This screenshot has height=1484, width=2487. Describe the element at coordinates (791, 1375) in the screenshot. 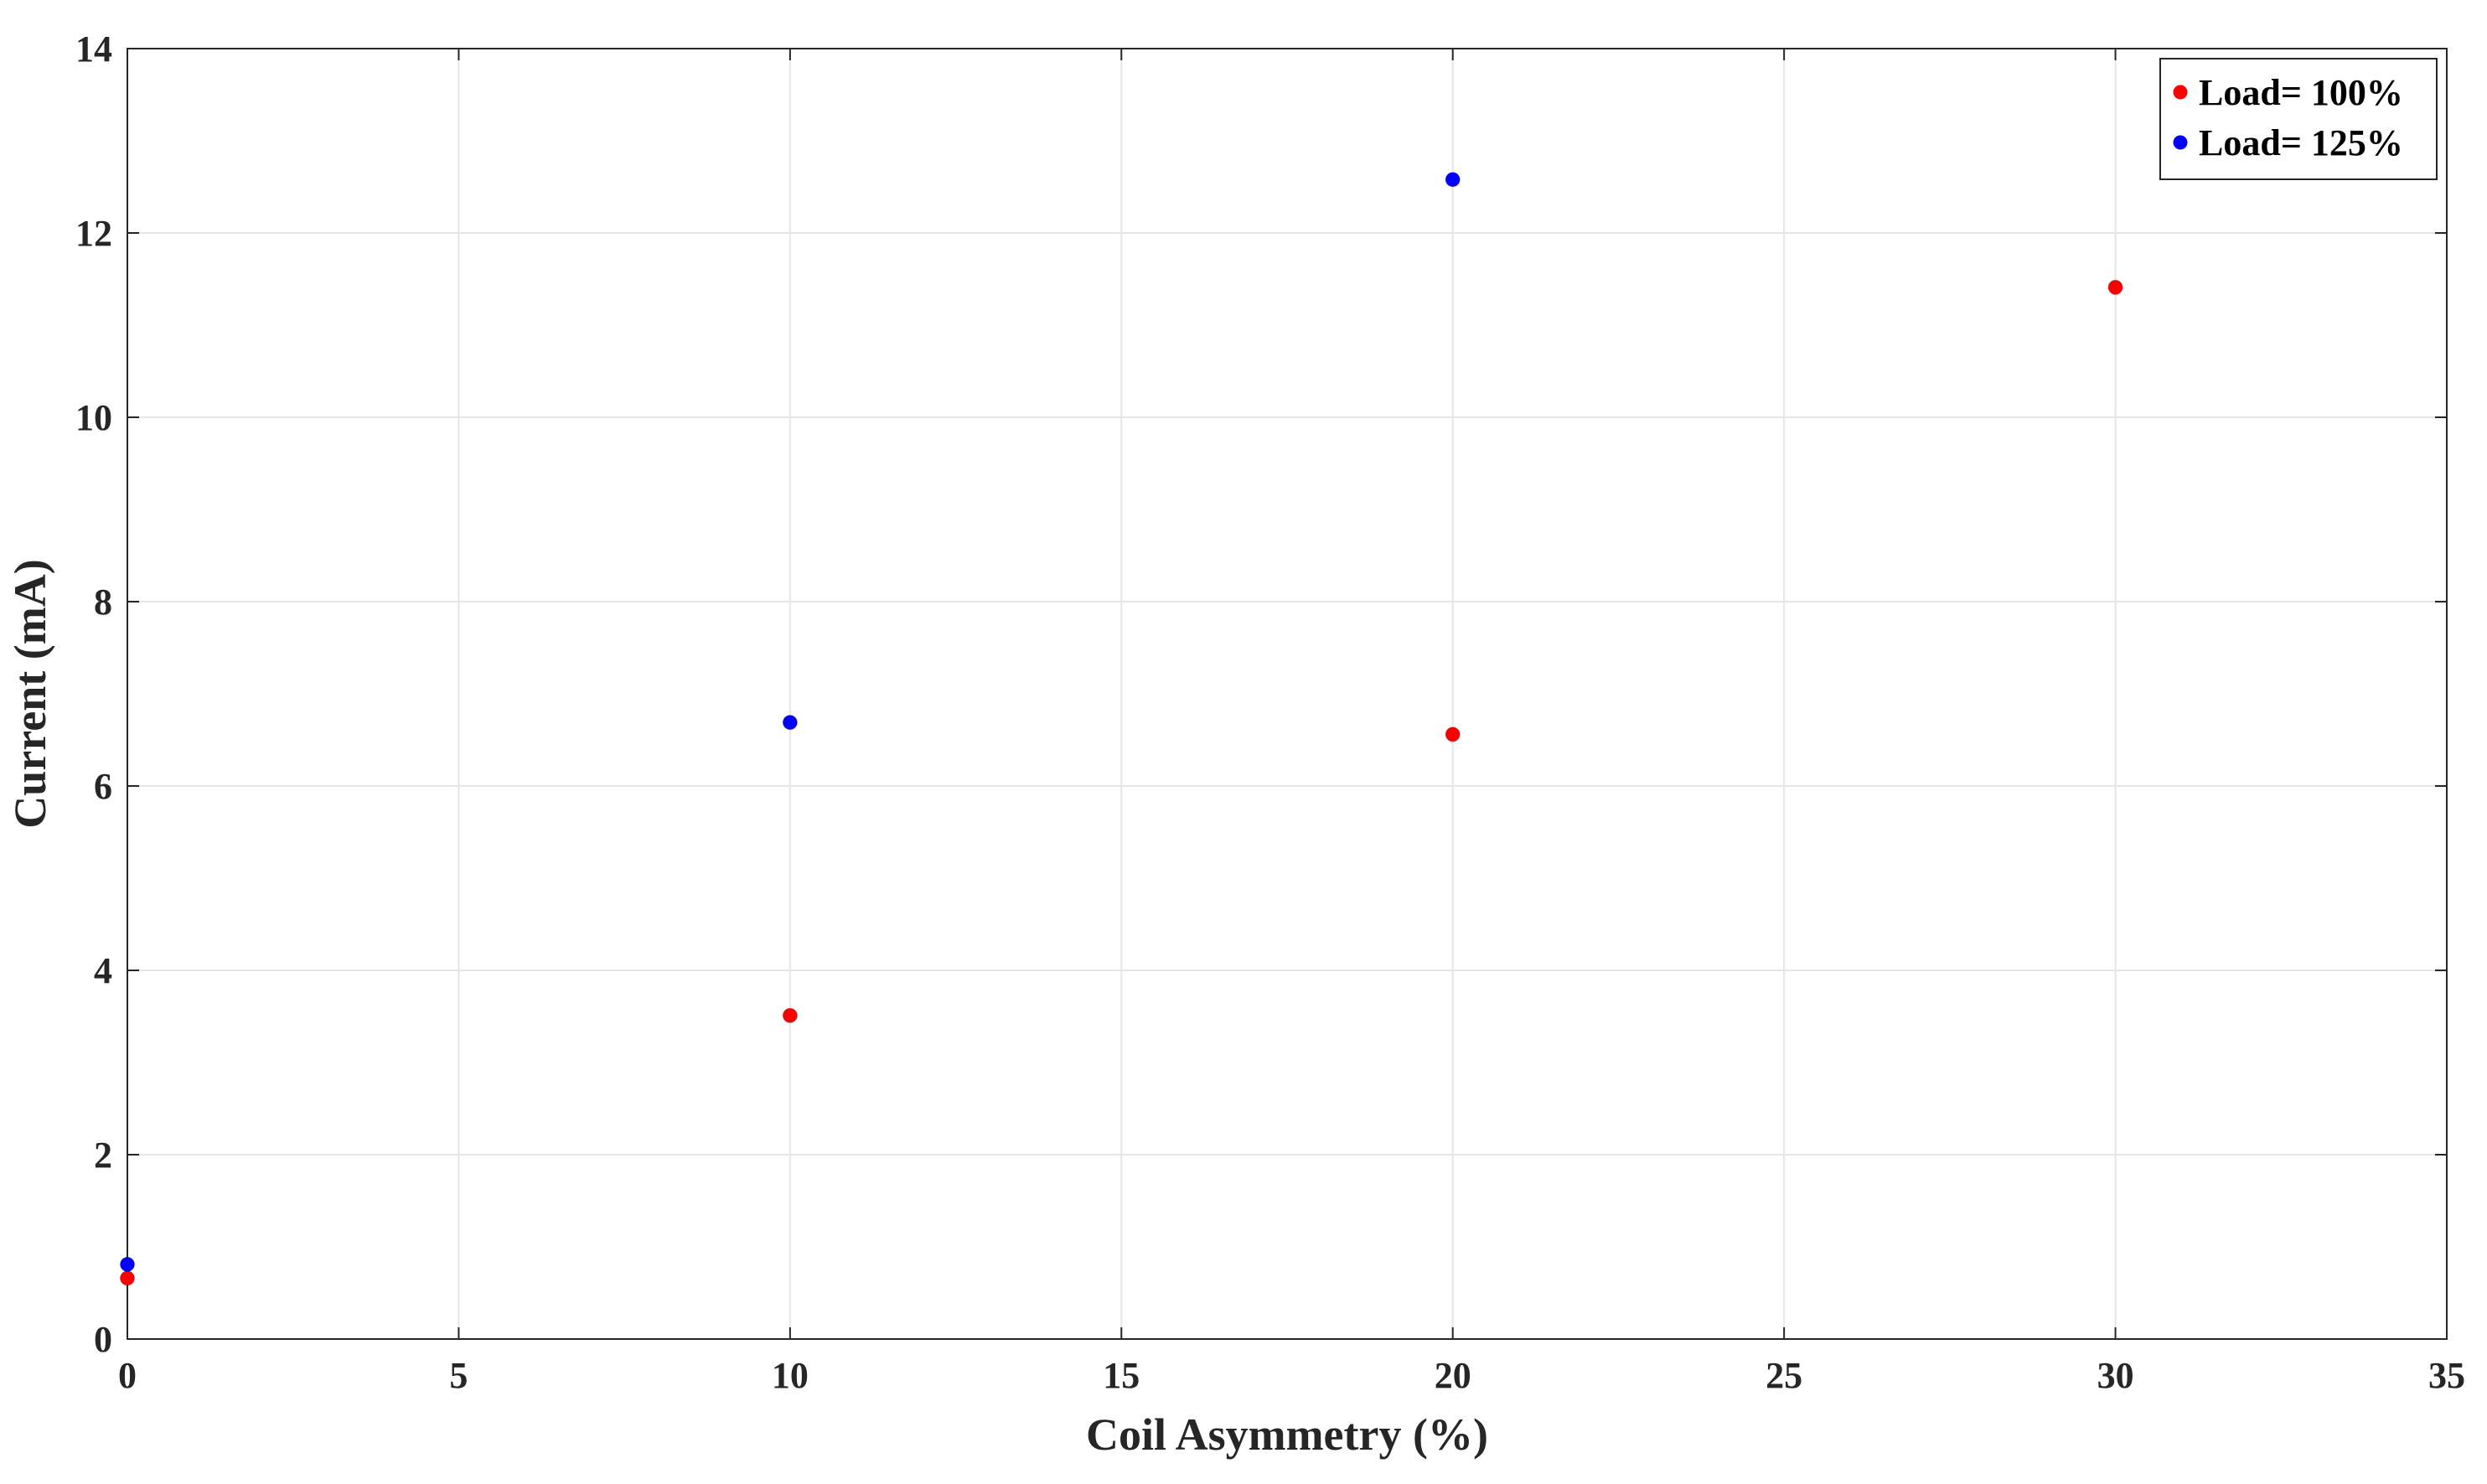

I see `x-tick-label: 10` at that location.